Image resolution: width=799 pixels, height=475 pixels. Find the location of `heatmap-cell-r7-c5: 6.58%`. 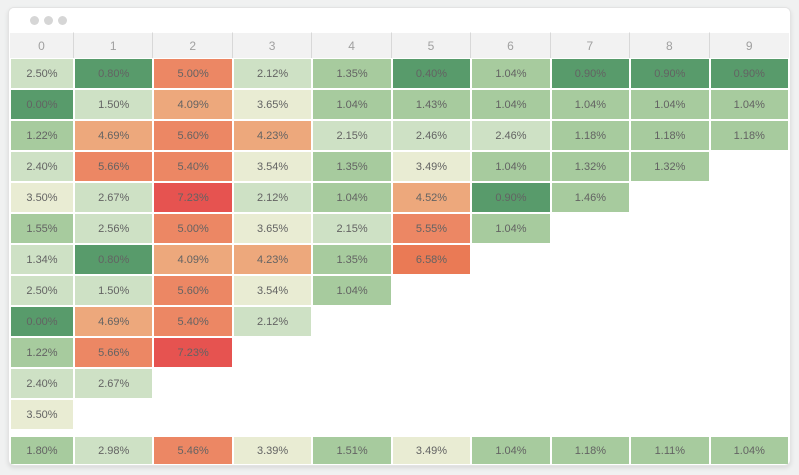

heatmap-cell-r7-c5: 6.58% is located at coordinates (431, 259).